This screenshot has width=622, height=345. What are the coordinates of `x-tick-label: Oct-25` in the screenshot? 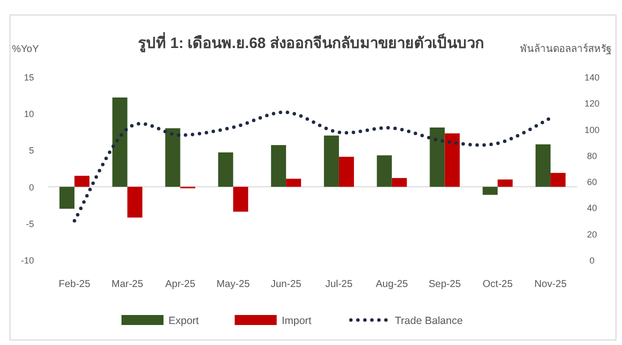 It's located at (498, 284).